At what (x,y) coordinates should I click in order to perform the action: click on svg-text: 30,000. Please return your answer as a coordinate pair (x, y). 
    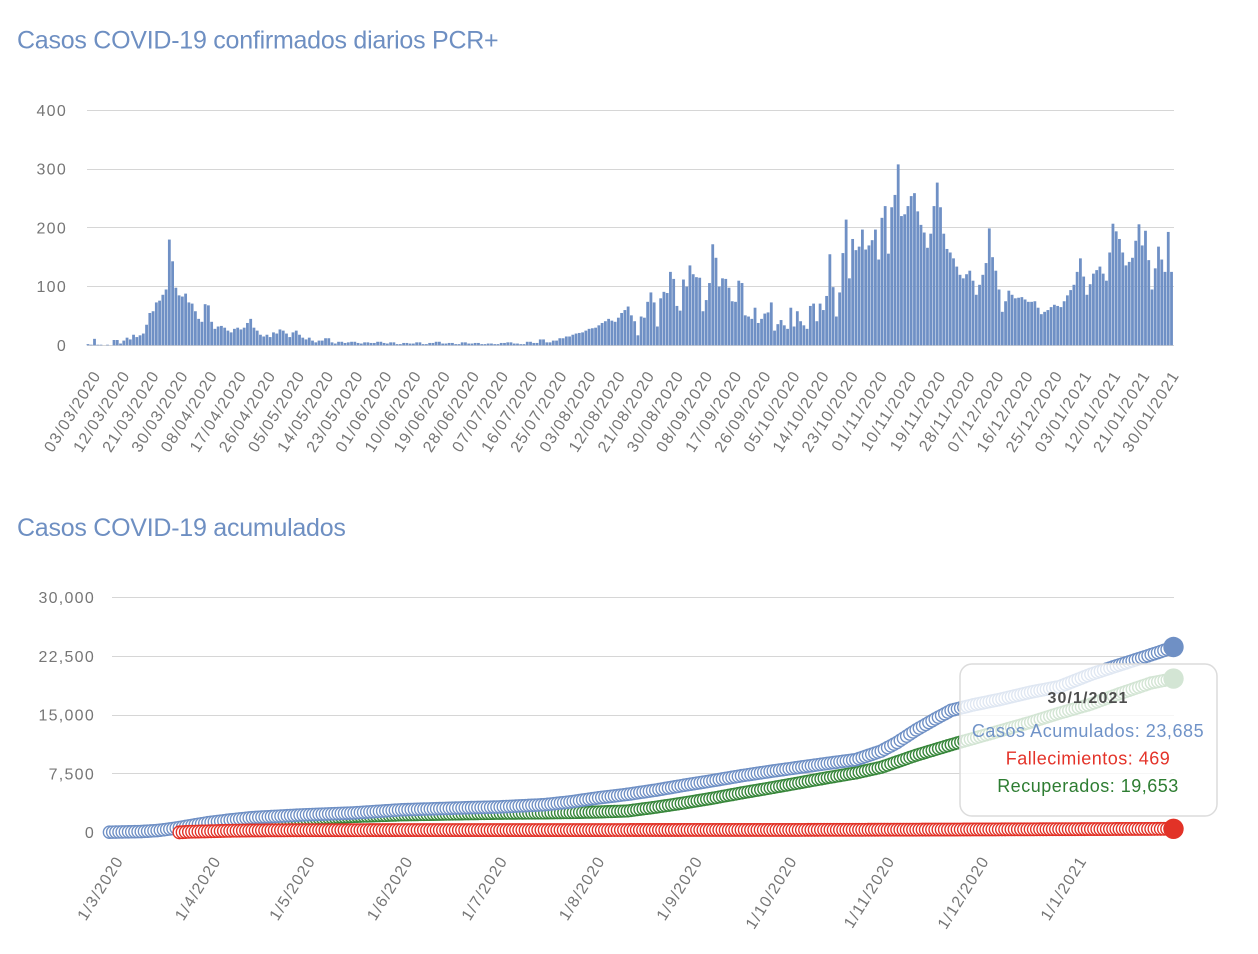
    Looking at the image, I should click on (66, 598).